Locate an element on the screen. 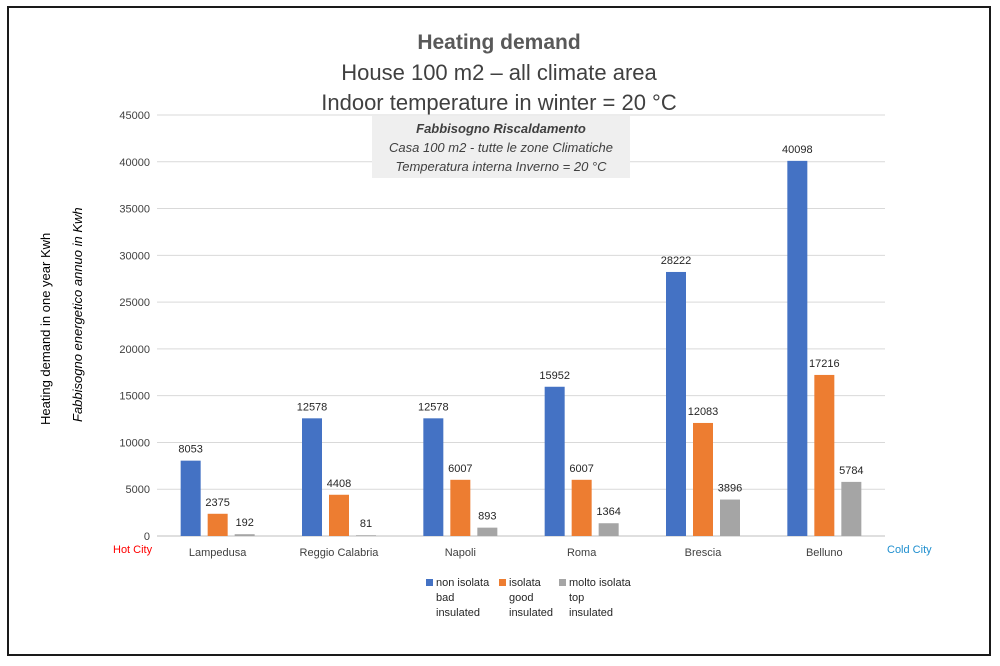 The image size is (1000, 666). cold-city-label: Cold City is located at coordinates (909, 550).